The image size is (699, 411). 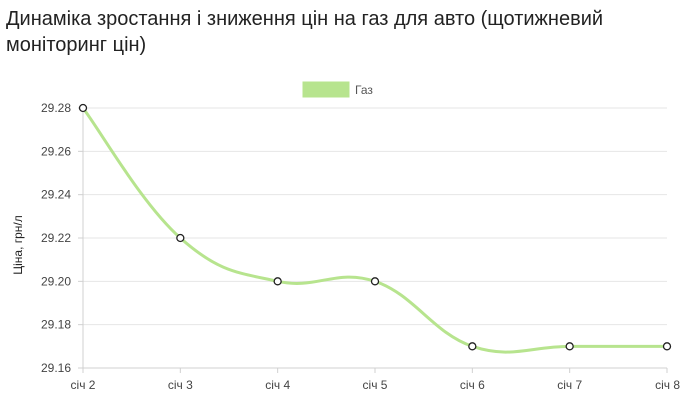 I want to click on x-tick-labels: січ 2 січ 3 січ 4 січ 5 січ 6 січ 7 січ 8, so click(x=376, y=385).